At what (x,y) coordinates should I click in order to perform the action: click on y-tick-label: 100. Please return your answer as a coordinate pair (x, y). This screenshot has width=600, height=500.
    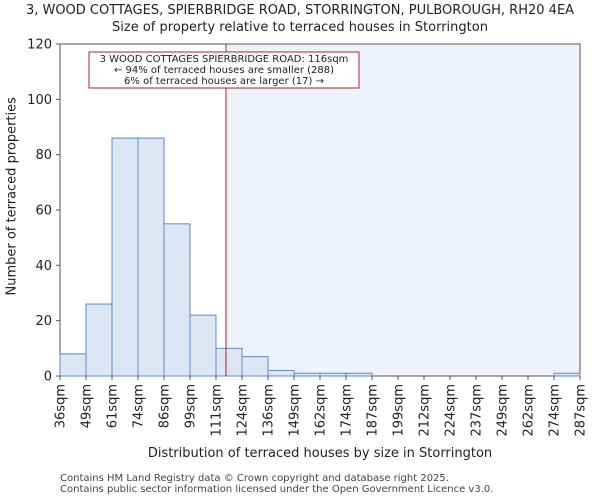
    Looking at the image, I should click on (39, 100).